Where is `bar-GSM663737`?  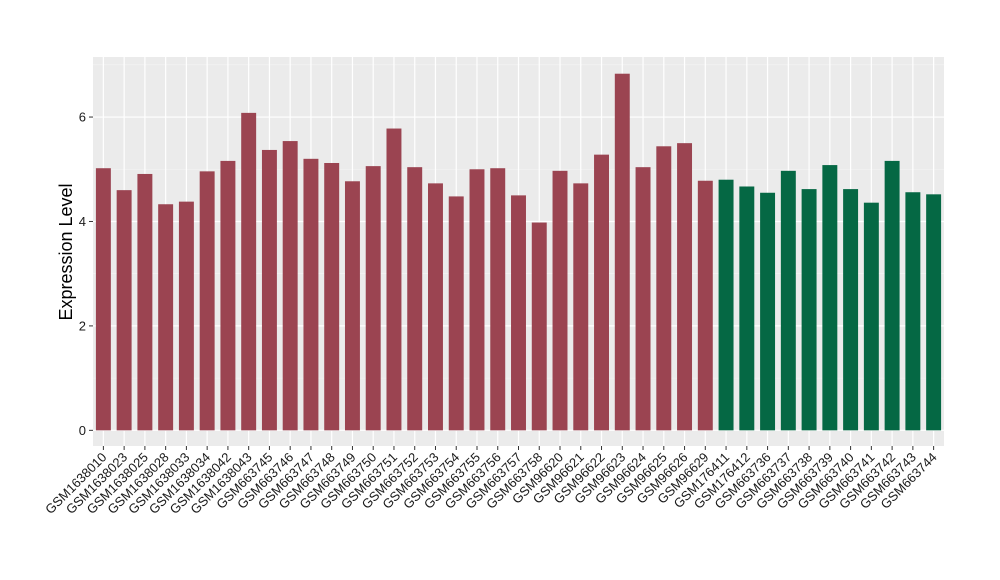
bar-GSM663737 is located at coordinates (788, 300).